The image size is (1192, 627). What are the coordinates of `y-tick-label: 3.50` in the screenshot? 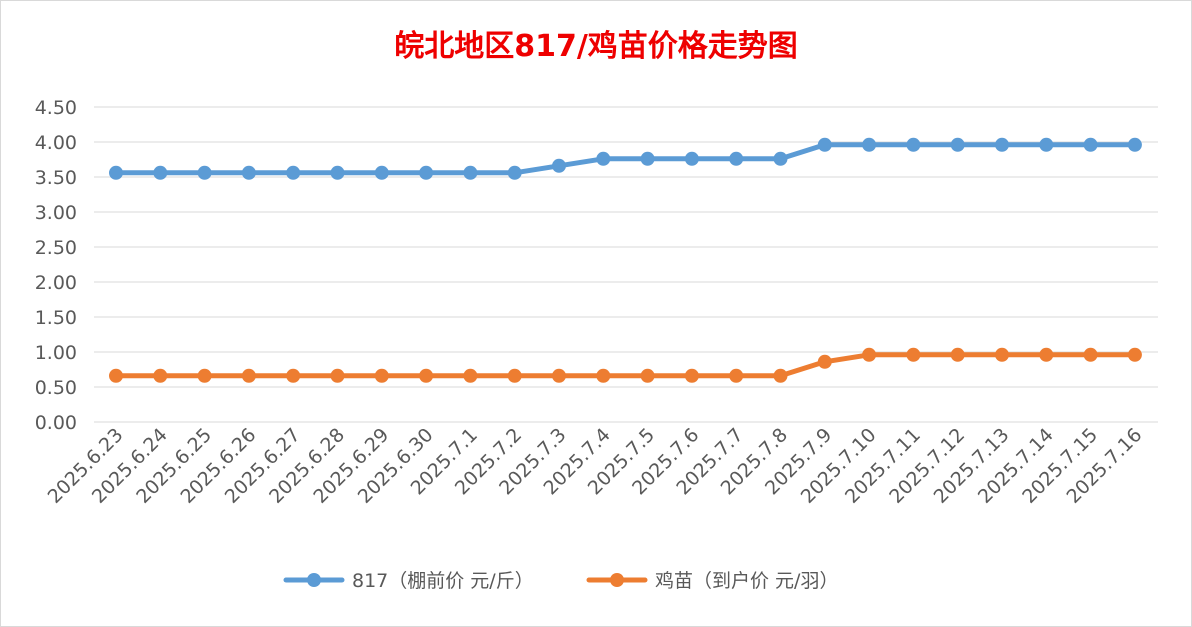 It's located at (56, 178).